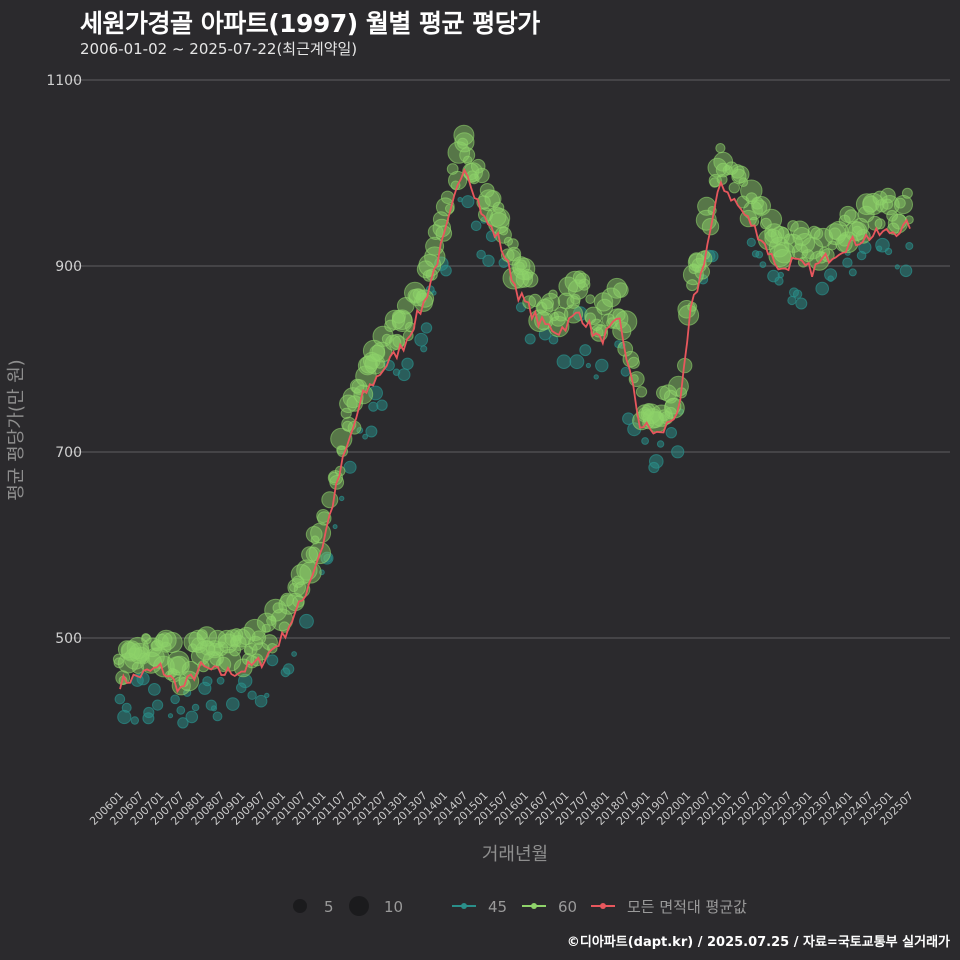 The width and height of the screenshot is (960, 960). Describe the element at coordinates (687, 907) in the screenshot. I see `legend-avg-label: 모든 면적대 평균값` at that location.